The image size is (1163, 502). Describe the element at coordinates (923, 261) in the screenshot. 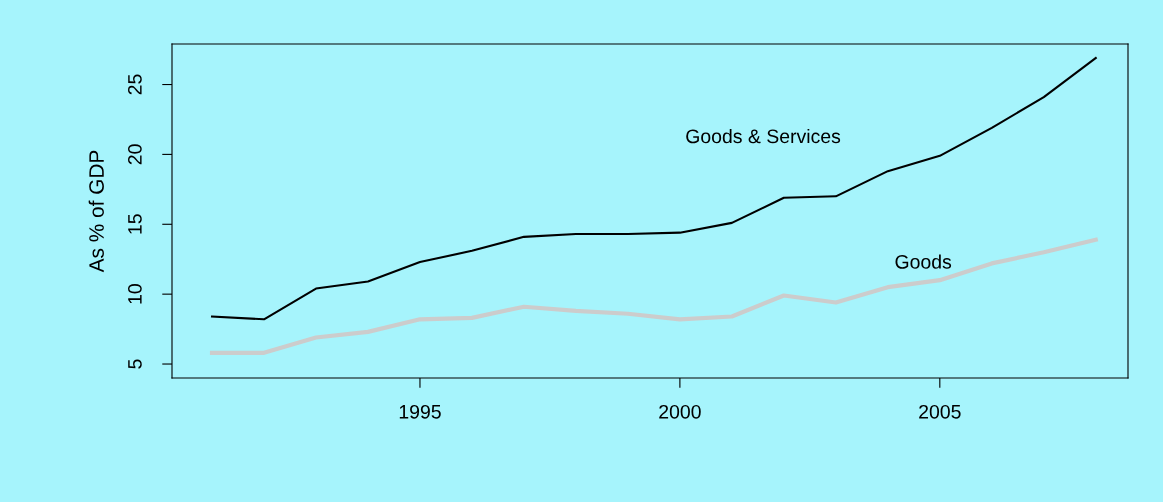

I see `series-label: Goods` at that location.